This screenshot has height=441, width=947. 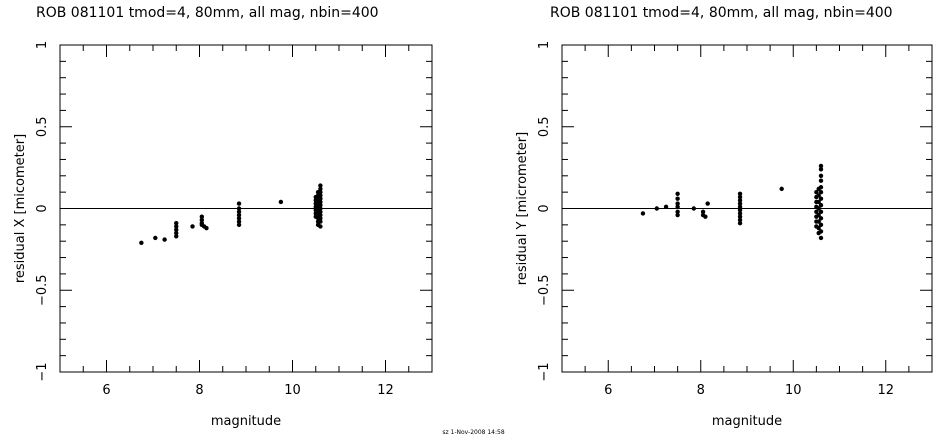 What do you see at coordinates (747, 421) in the screenshot?
I see `x-axis-label: magnitude` at bounding box center [747, 421].